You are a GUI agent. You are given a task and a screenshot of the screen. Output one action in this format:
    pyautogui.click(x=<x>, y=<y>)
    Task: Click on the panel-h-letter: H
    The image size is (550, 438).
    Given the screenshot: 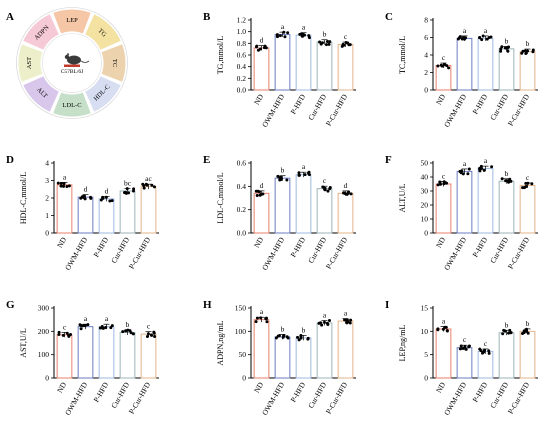 What is the action you would take?
    pyautogui.click(x=207, y=305)
    